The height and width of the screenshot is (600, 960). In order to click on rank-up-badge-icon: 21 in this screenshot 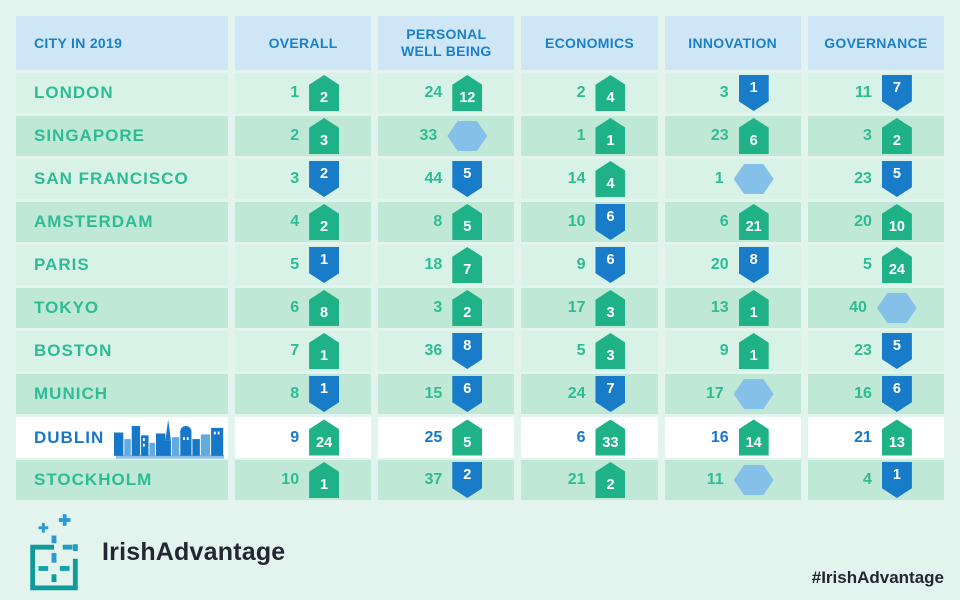, I will do `click(753, 222)`.